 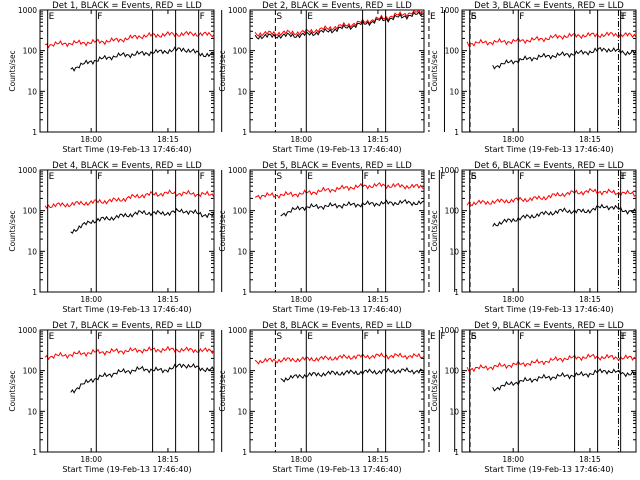 What do you see at coordinates (127, 6) in the screenshot?
I see `panel-title: Det 1, BLACK = Events, RED = LLD` at bounding box center [127, 6].